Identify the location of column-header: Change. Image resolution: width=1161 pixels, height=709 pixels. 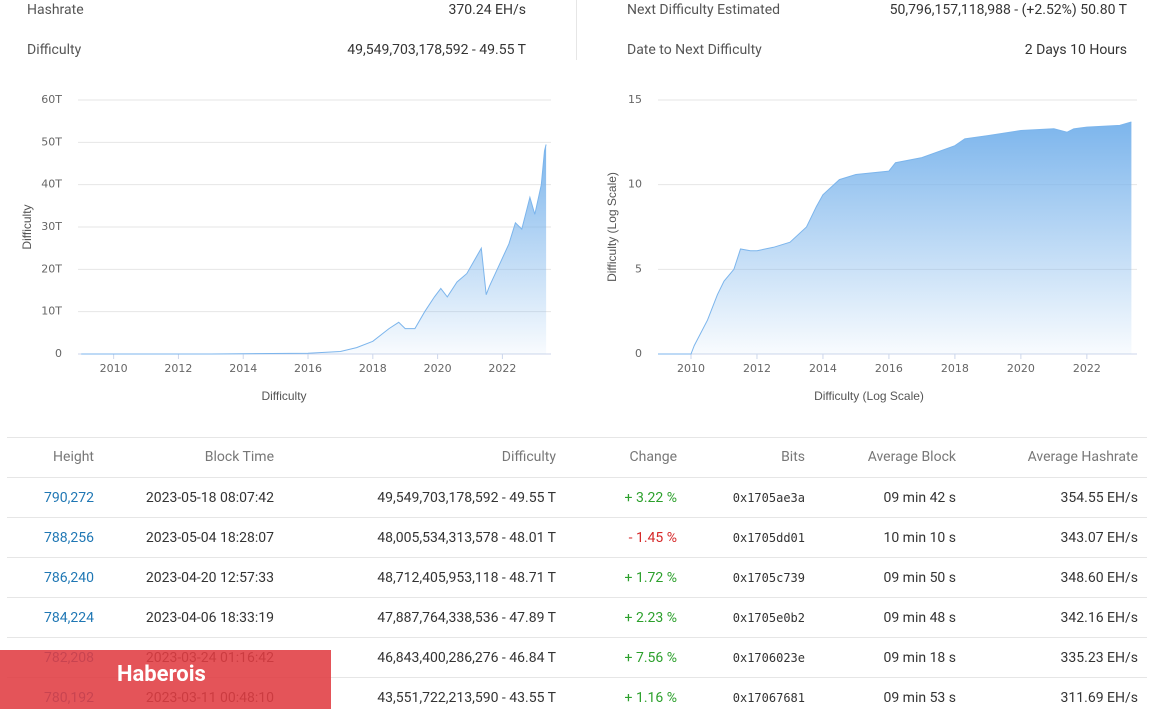
(653, 457).